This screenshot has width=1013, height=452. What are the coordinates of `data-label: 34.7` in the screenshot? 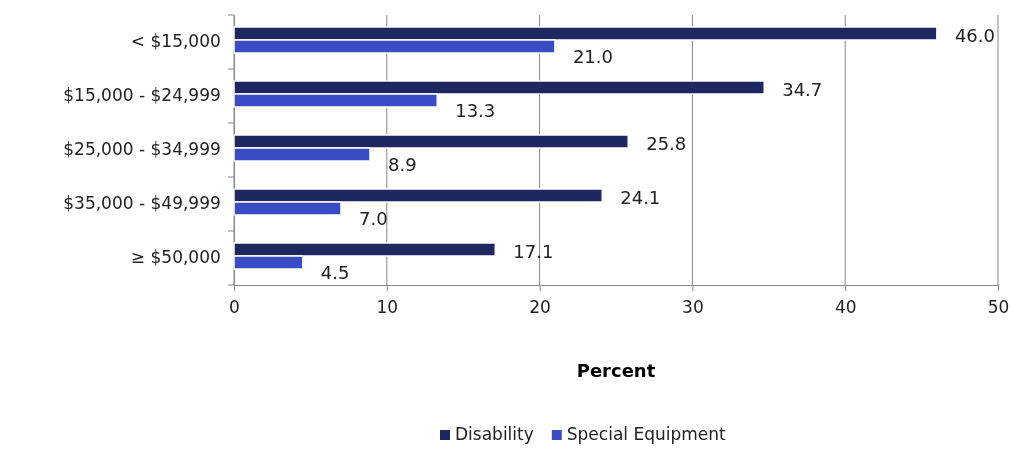 It's located at (802, 89).